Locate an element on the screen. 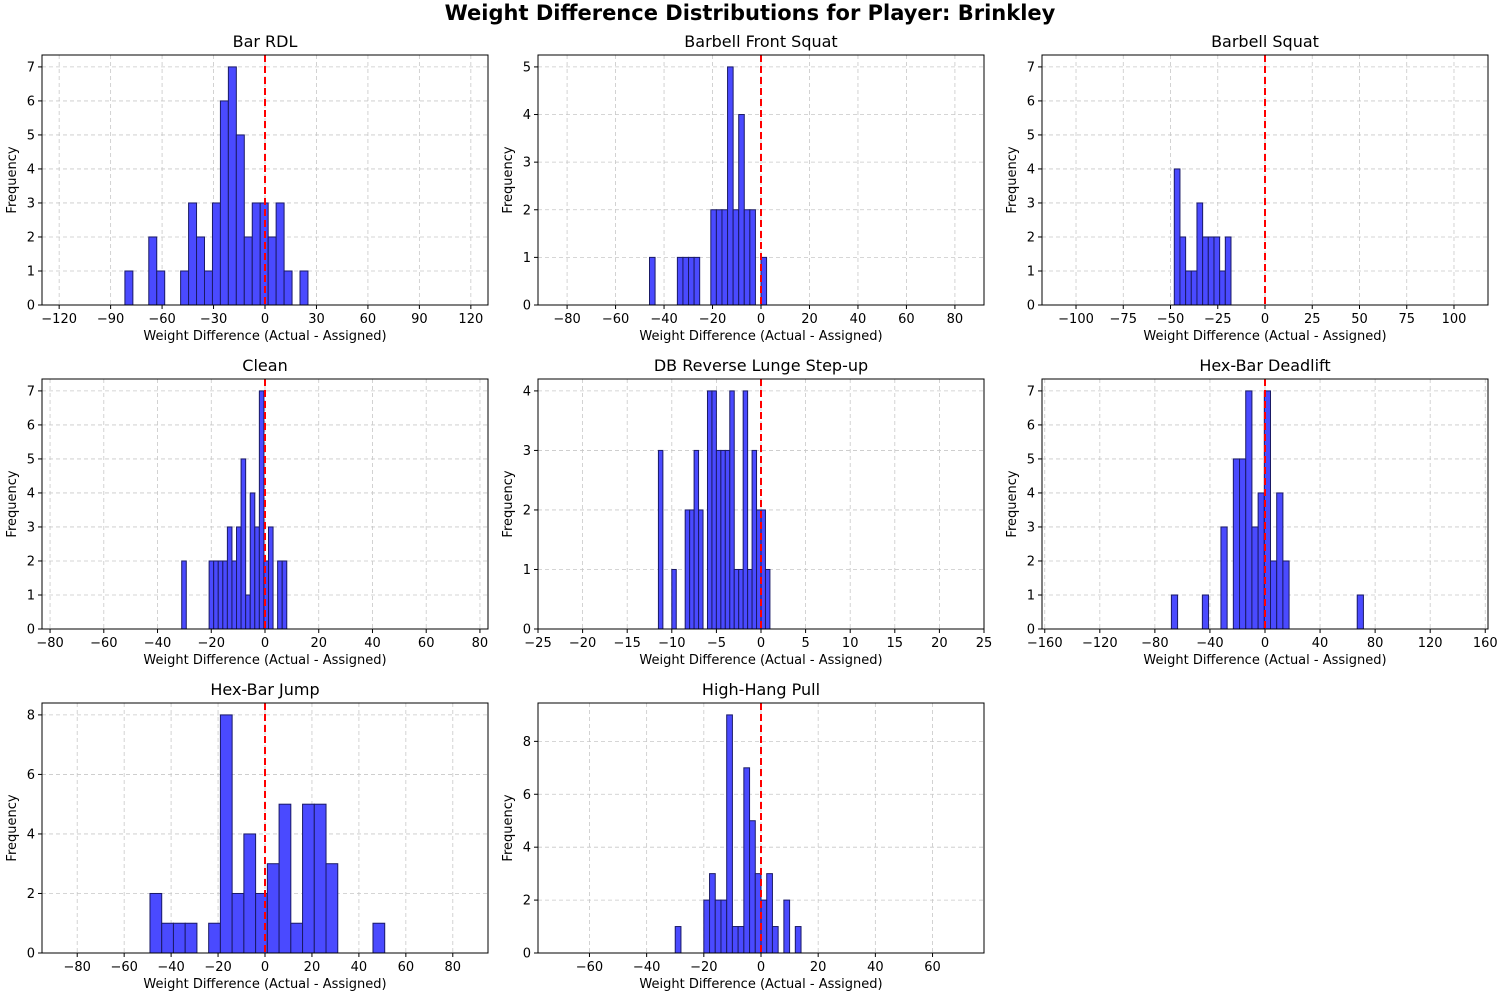 This screenshot has height=1000, width=1500. x-tick-label: 25 is located at coordinates (984, 643).